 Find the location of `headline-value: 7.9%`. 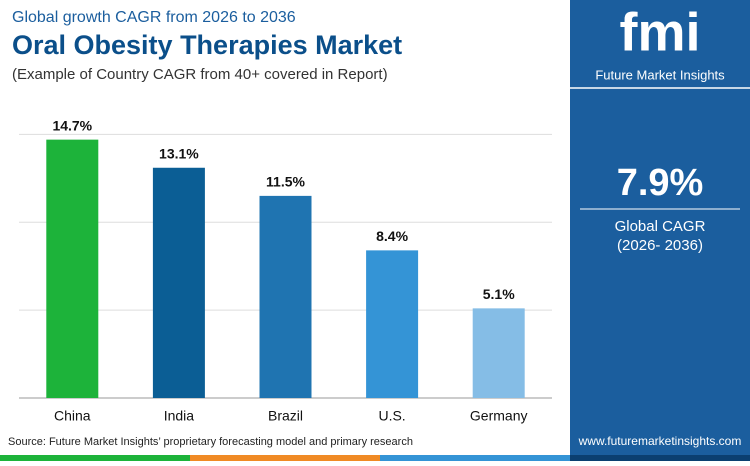

headline-value: 7.9% is located at coordinates (660, 183).